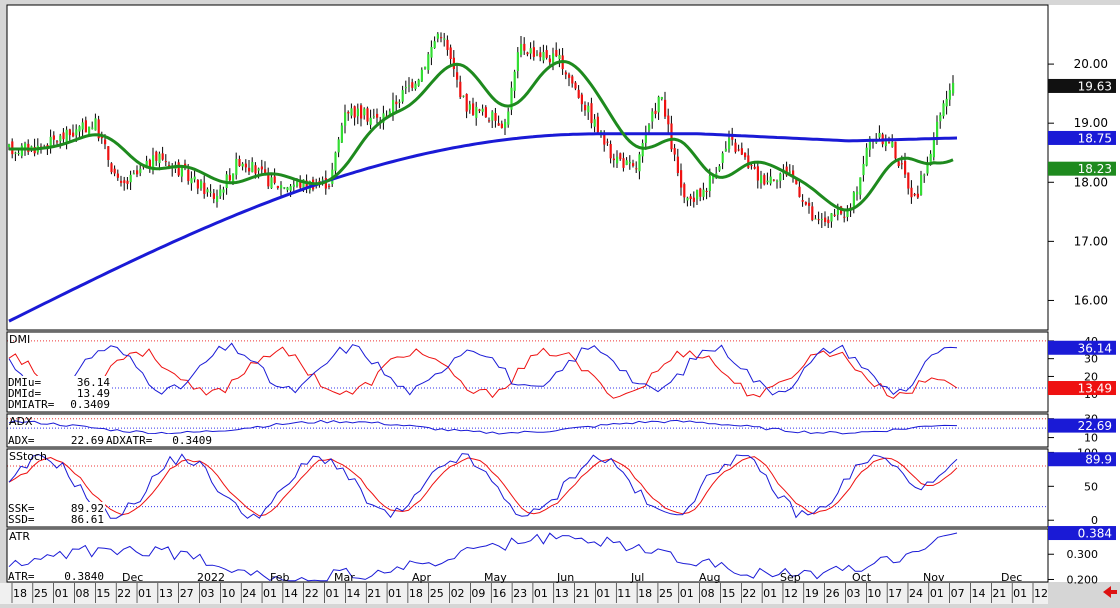 This screenshot has width=1120, height=608. I want to click on sstoch-d-line, so click(483, 486).